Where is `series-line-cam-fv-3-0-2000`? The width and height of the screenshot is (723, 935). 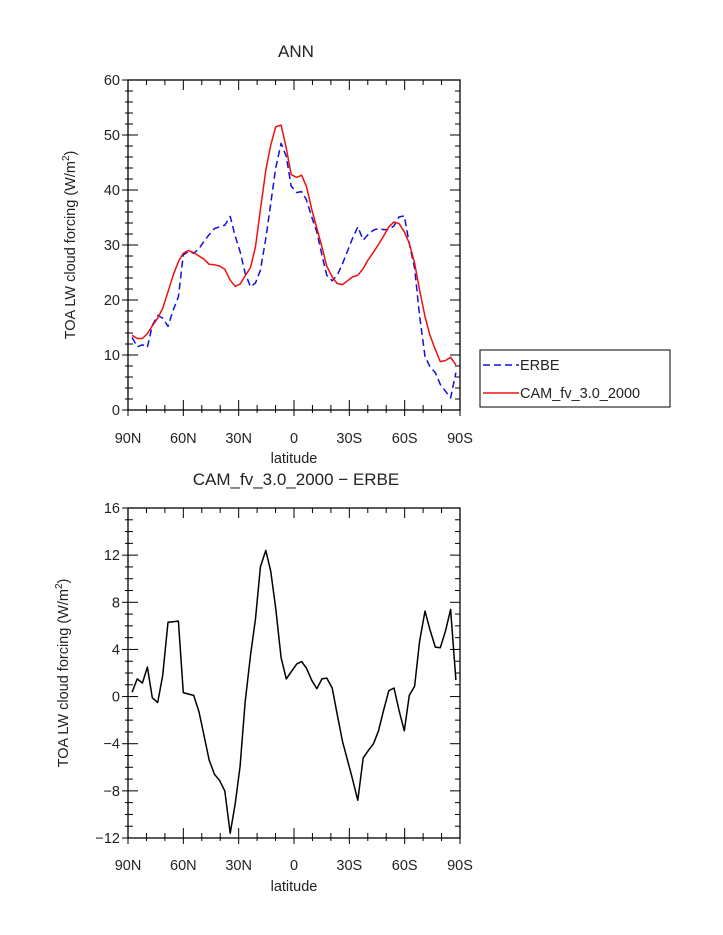 series-line-cam-fv-3-0-2000 is located at coordinates (294, 245).